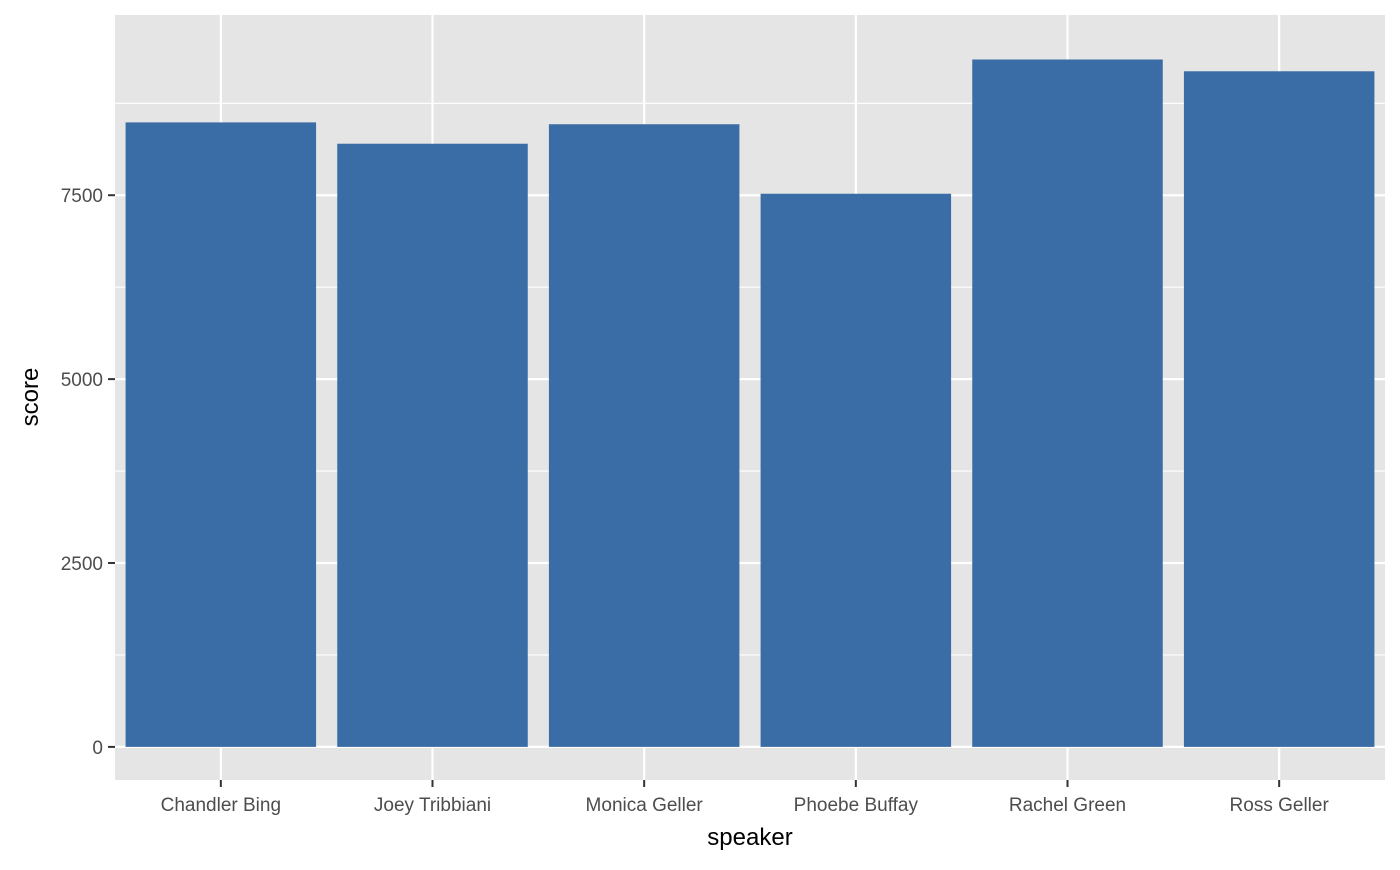  Describe the element at coordinates (82, 380) in the screenshot. I see `y-tick-label: 5000` at that location.